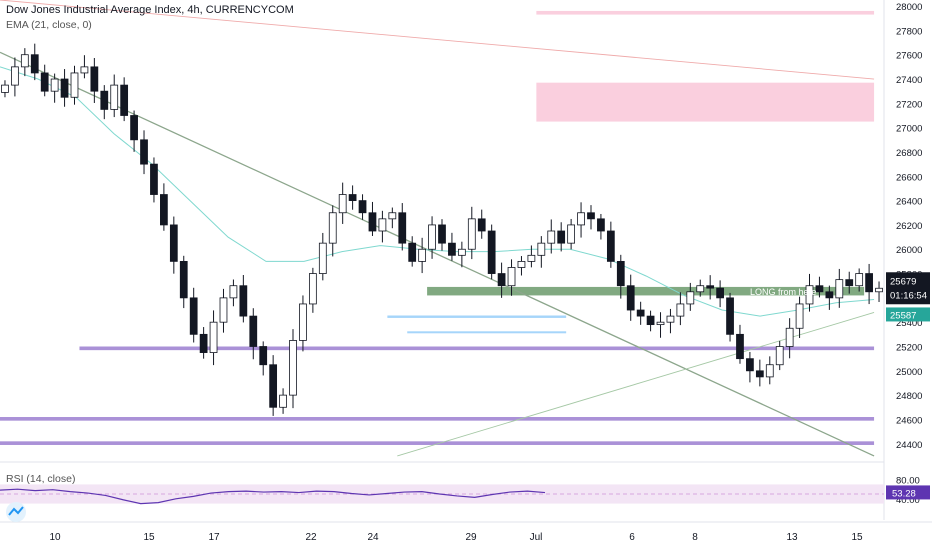 This screenshot has height=550, width=932. I want to click on ema-price-label: 25587, so click(903, 315).